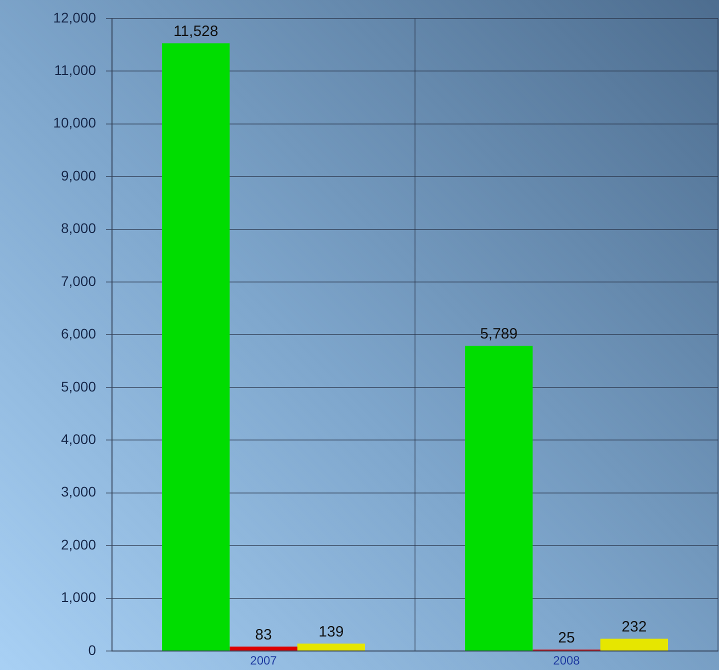  Describe the element at coordinates (331, 631) in the screenshot. I see `data-label: 139` at that location.